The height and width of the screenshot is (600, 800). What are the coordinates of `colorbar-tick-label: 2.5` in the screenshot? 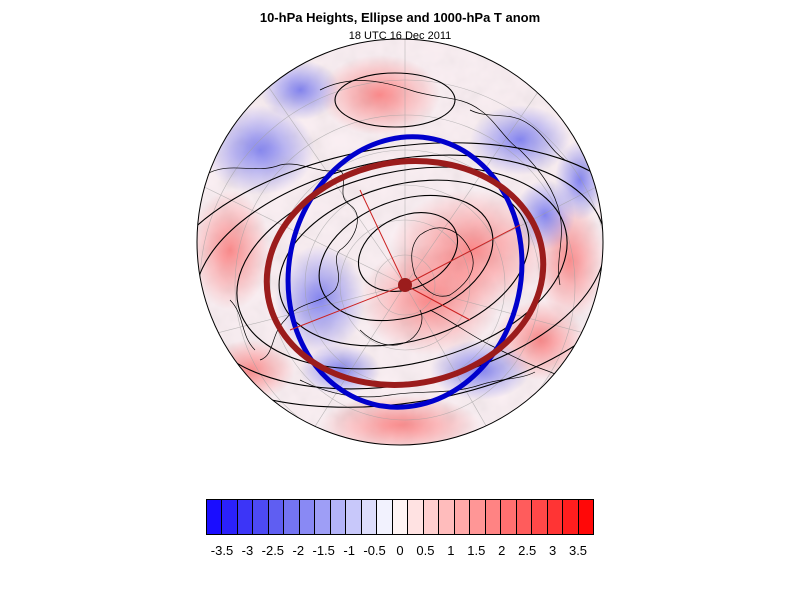 It's located at (527, 550).